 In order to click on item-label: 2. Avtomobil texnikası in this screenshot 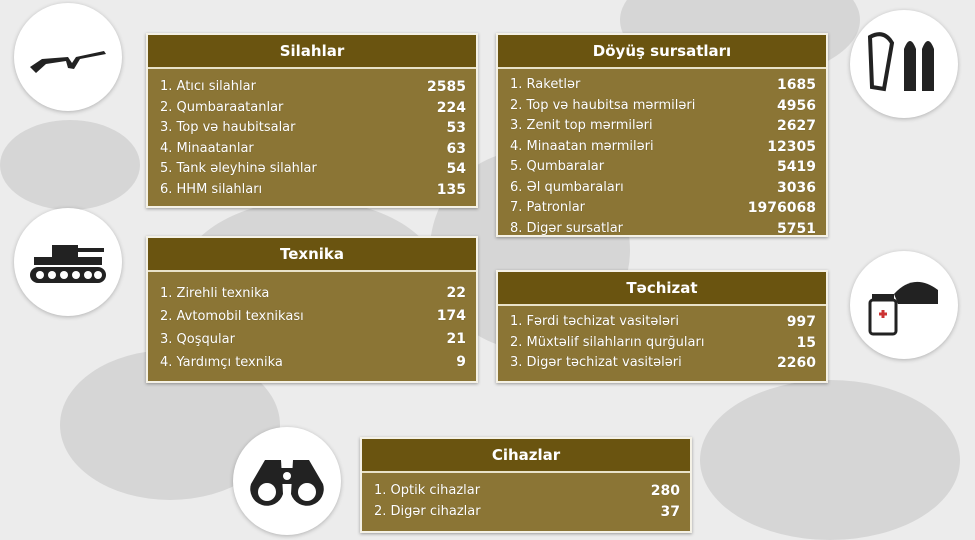, I will do `click(232, 316)`.